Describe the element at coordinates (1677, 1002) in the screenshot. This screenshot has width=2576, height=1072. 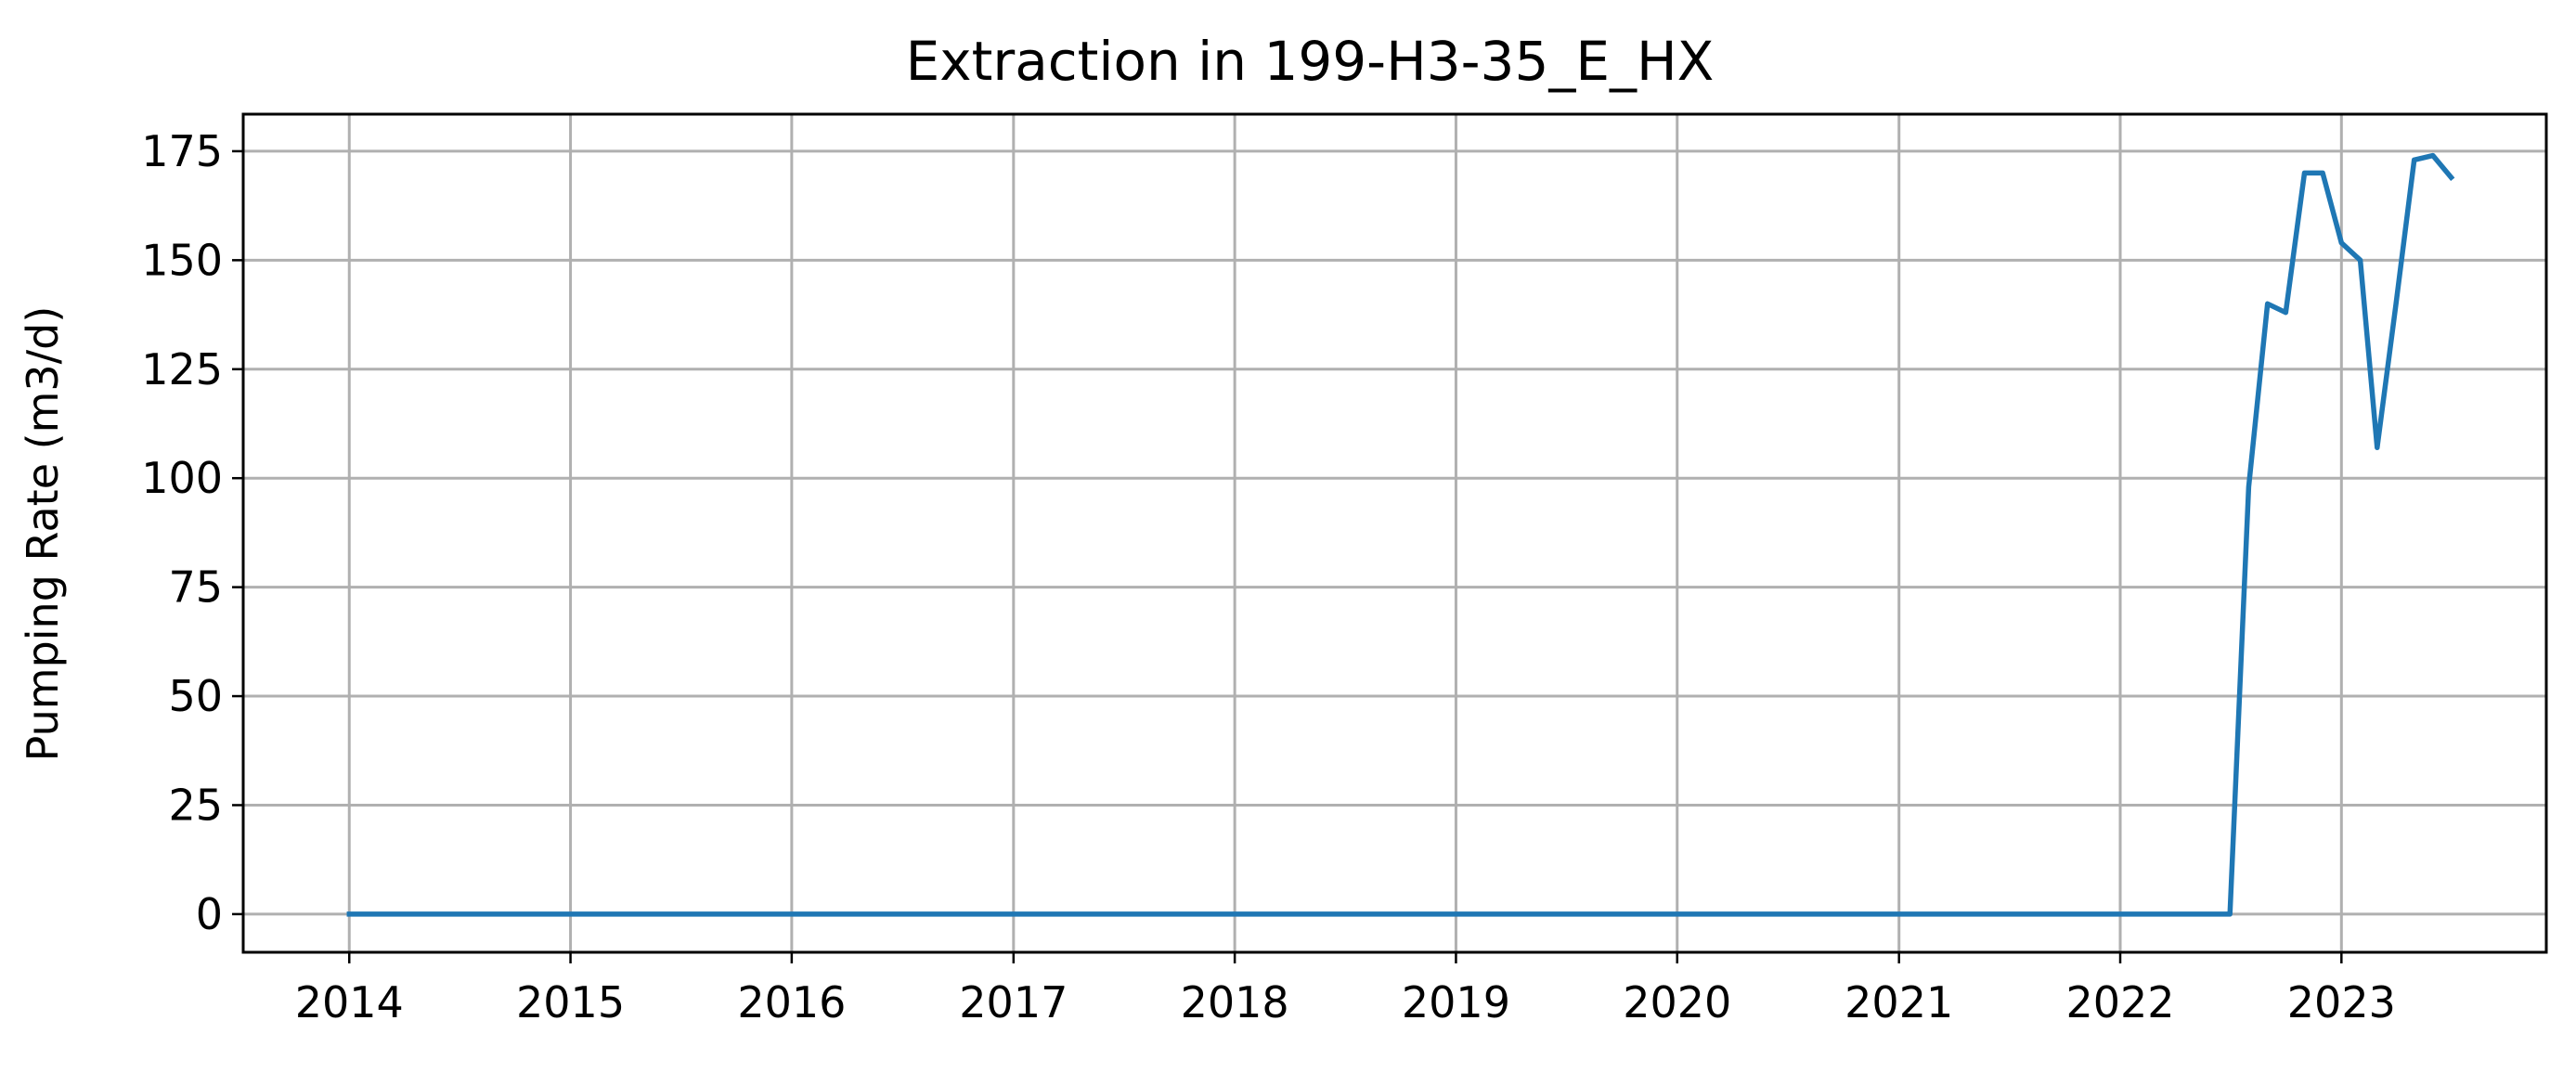
I see `x-tick-label: 2020` at that location.